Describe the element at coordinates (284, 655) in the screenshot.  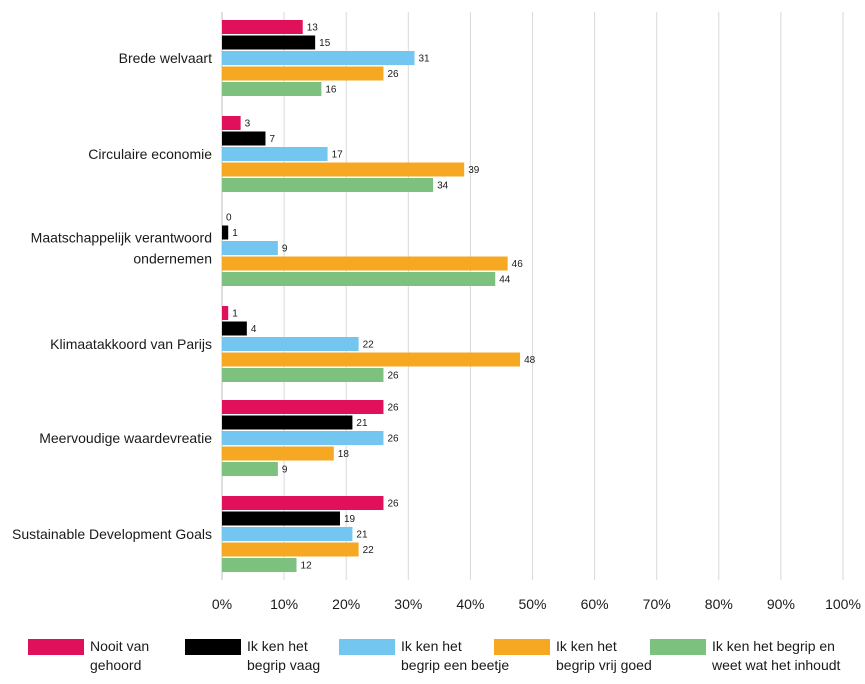
I see `legend-label: Ik ken het begrip vaag` at that location.